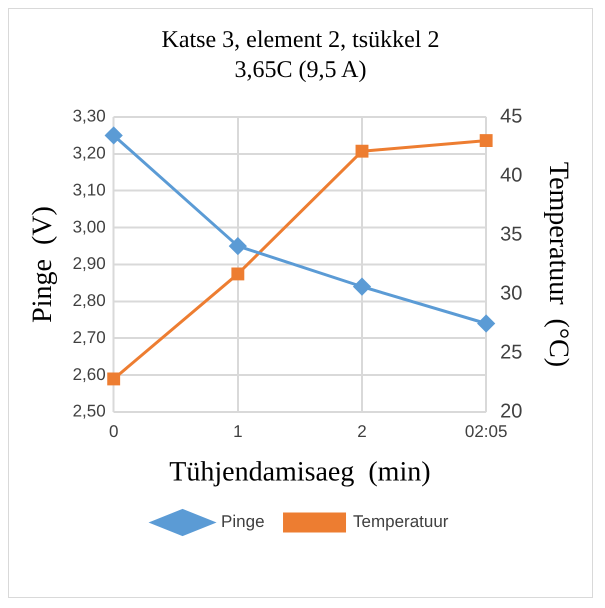 This screenshot has height=608, width=605. What do you see at coordinates (89, 411) in the screenshot?
I see `y-tick-label: 2,50` at bounding box center [89, 411].